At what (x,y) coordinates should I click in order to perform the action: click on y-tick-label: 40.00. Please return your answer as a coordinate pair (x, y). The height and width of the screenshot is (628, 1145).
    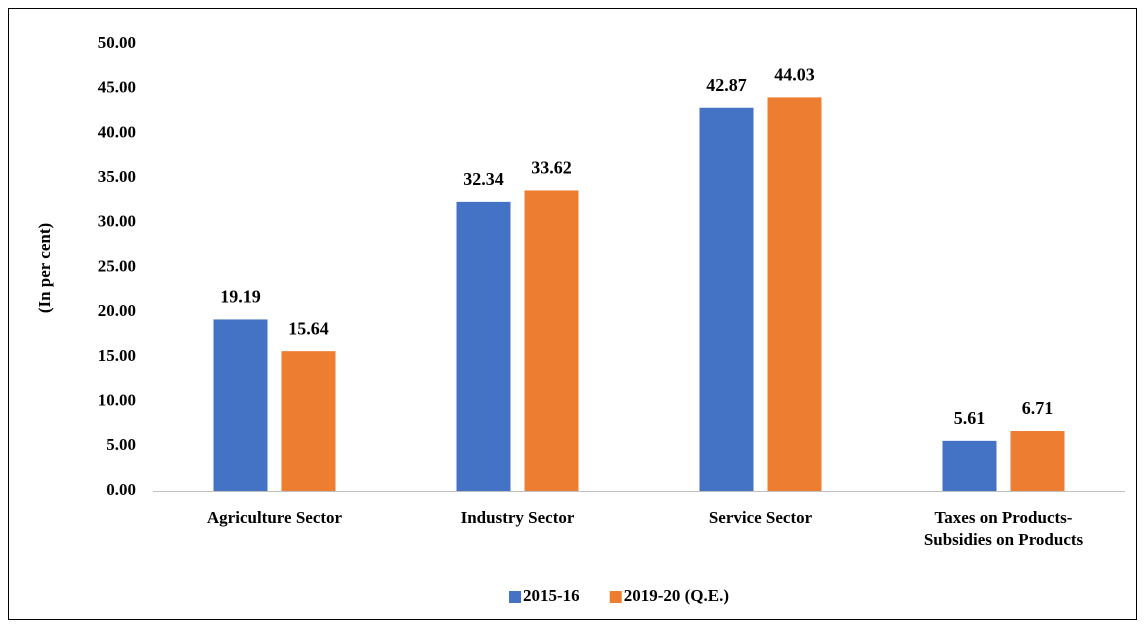
    Looking at the image, I should click on (117, 131).